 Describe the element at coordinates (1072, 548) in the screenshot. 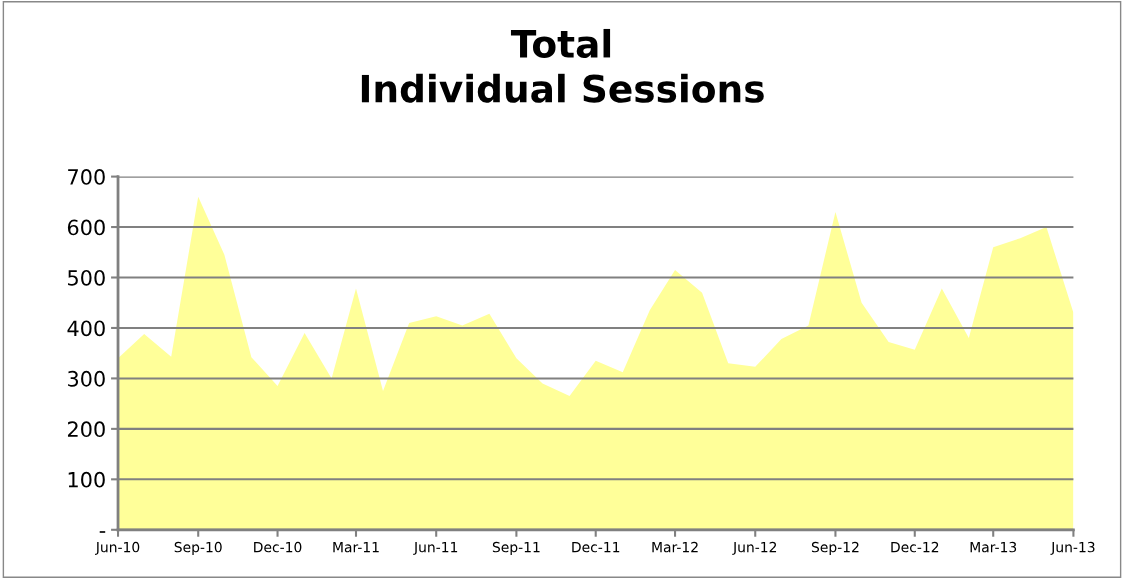

I see `x-tick-label: Jun-13` at that location.